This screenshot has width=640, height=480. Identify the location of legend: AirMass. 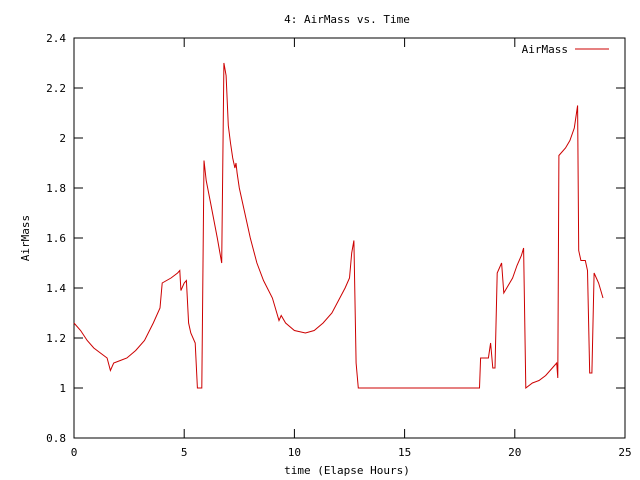
(565, 49).